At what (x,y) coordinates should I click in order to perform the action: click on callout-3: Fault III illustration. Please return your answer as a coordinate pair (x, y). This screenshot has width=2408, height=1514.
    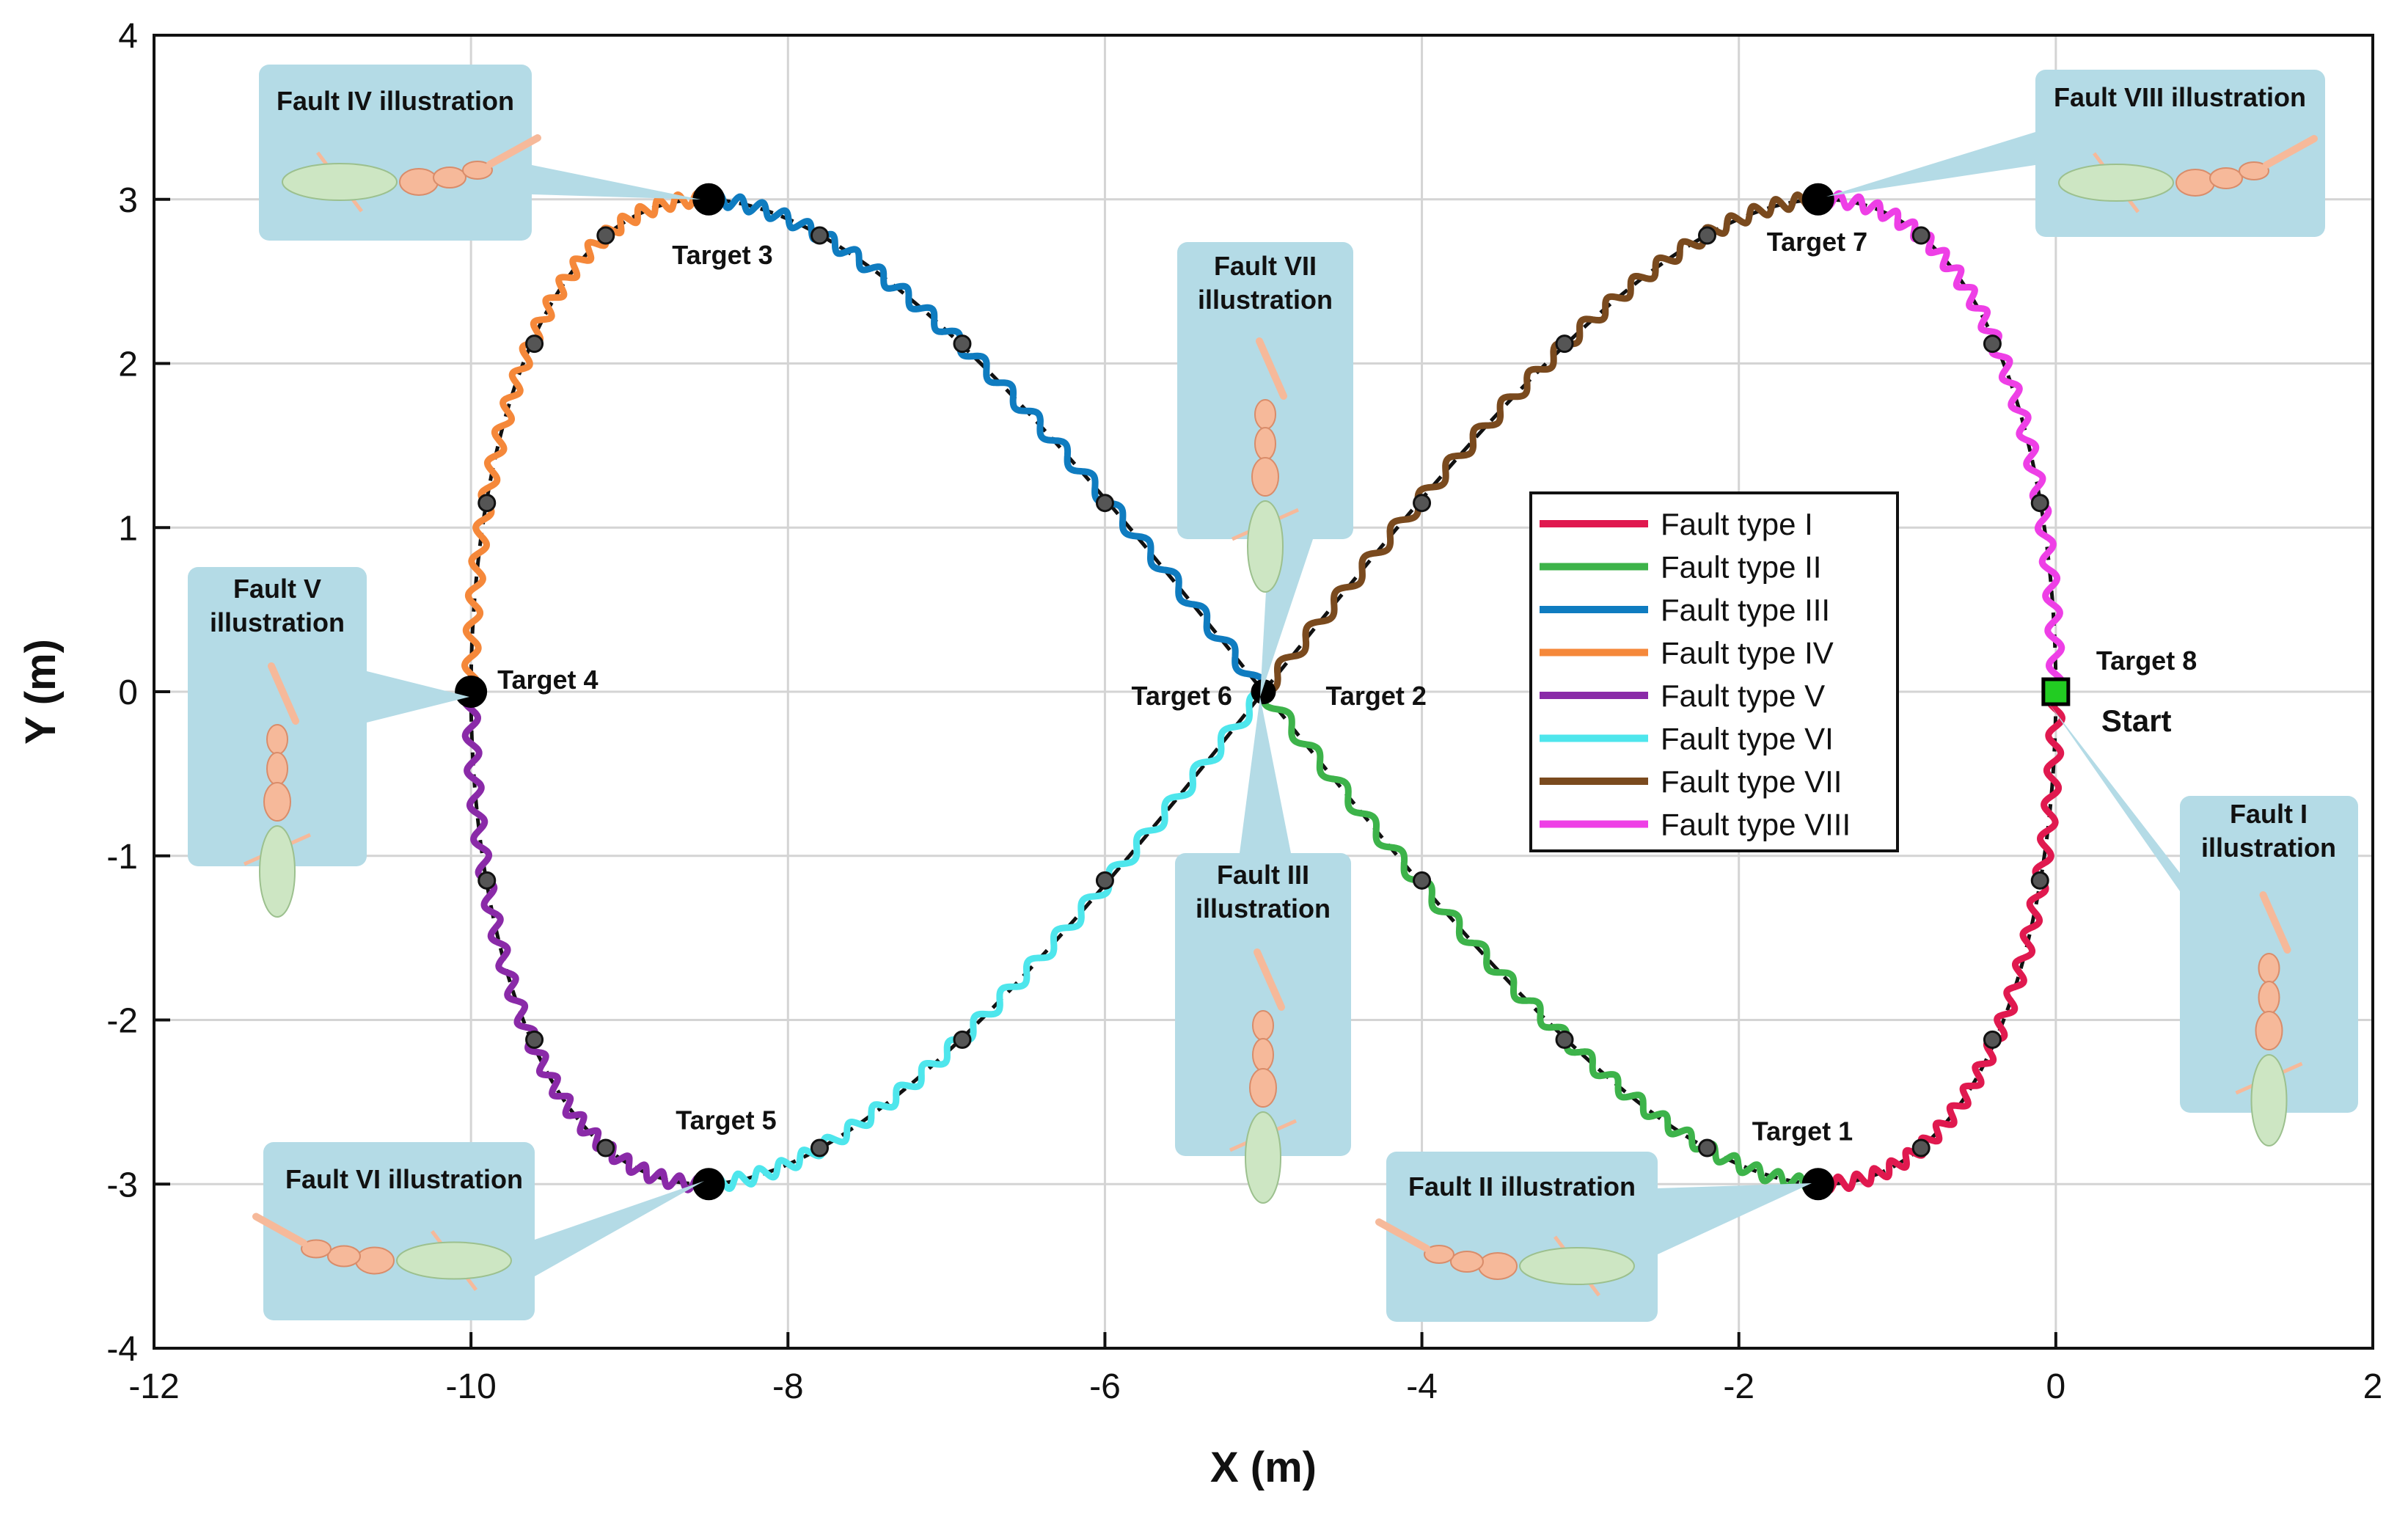
    Looking at the image, I should click on (1263, 950).